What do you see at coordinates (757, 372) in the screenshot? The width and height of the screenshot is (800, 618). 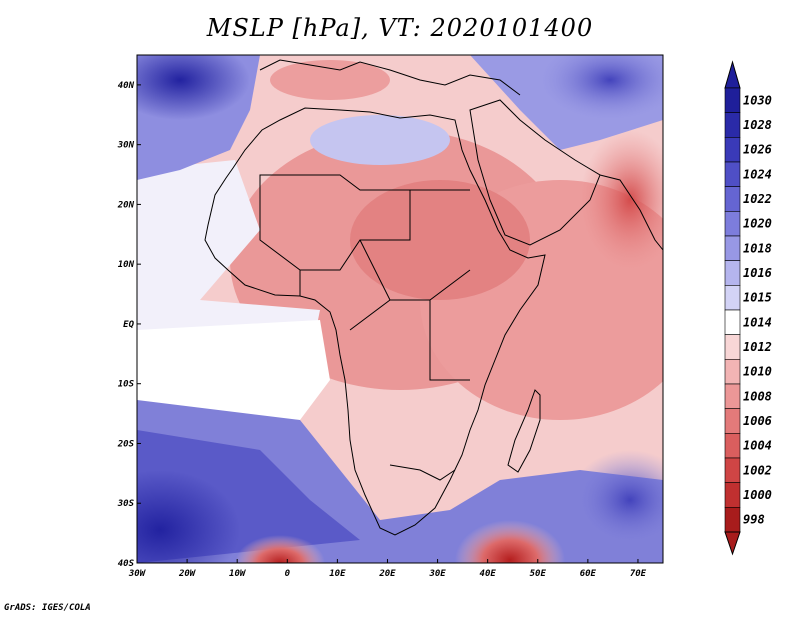 I see `colorbar-label: 1010` at bounding box center [757, 372].